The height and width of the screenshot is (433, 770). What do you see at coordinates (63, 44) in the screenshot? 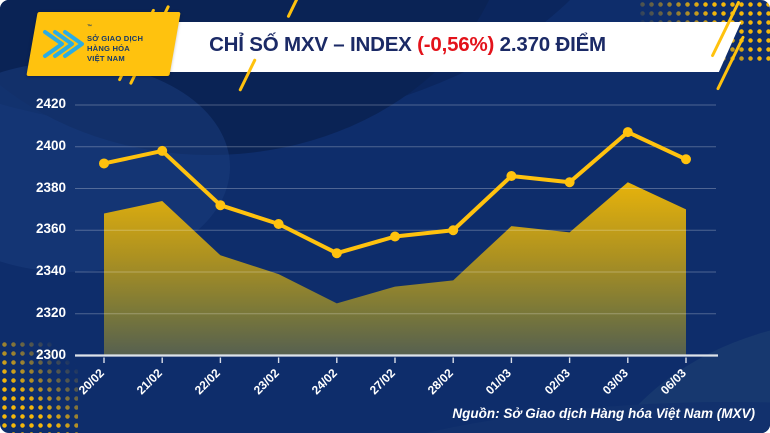
I see `mxv-logo-icon` at bounding box center [63, 44].